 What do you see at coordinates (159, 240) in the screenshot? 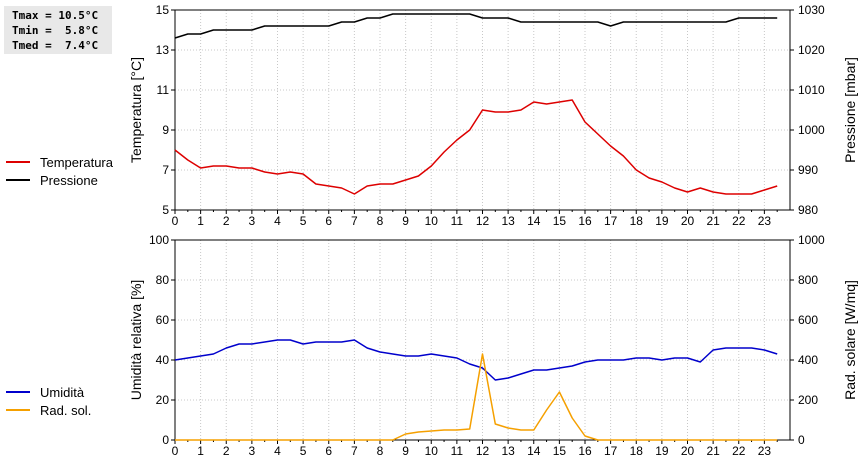
I see `y-tick-label: 100` at bounding box center [159, 240].